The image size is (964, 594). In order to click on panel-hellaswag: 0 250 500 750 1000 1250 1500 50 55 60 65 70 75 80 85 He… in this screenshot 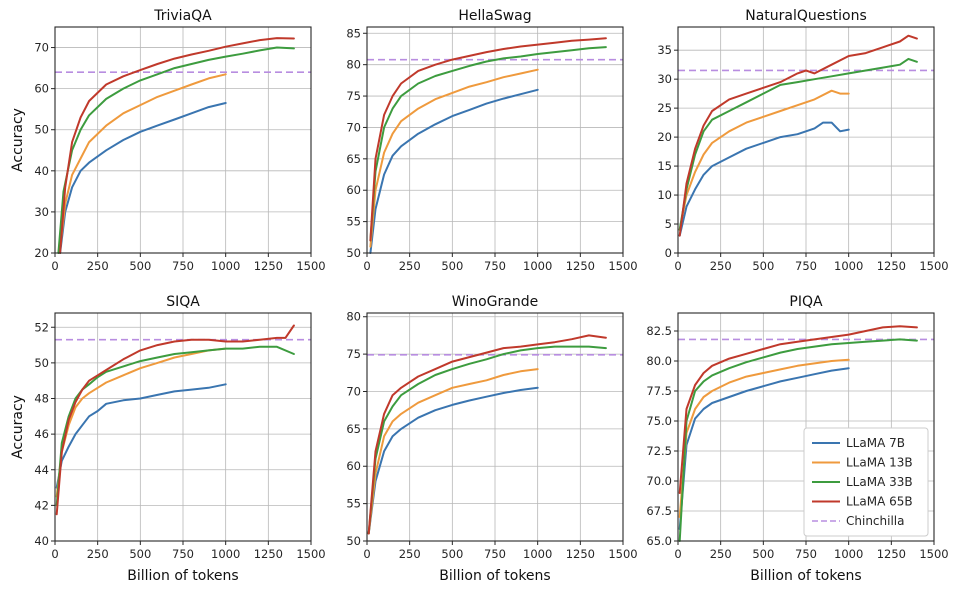, I will do `click(491, 140)`.